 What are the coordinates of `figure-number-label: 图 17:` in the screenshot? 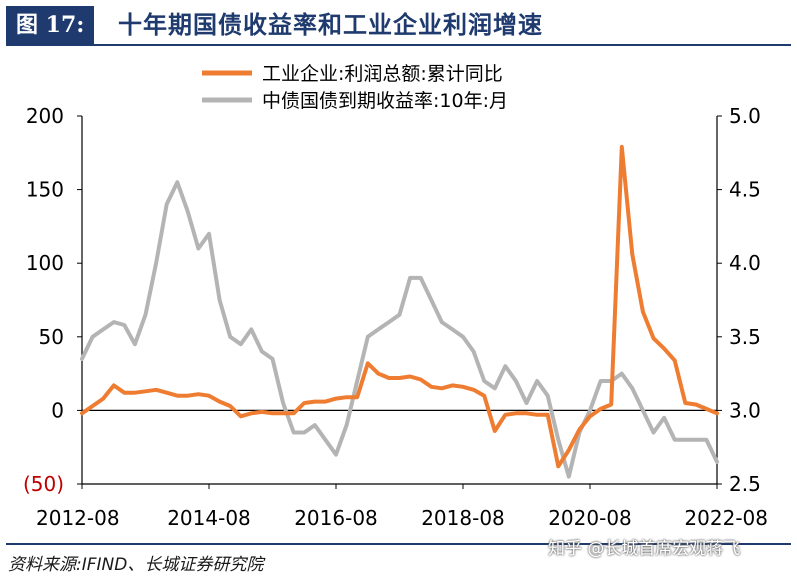 It's located at (50, 25).